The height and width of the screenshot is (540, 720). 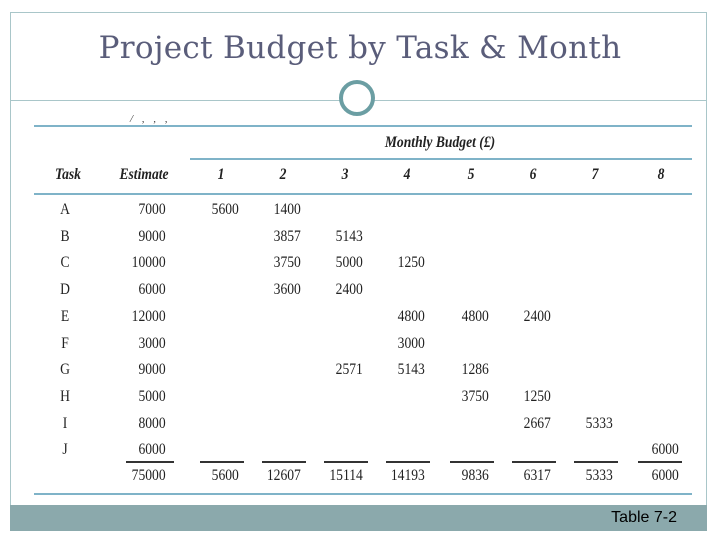 What do you see at coordinates (283, 475) in the screenshot?
I see `total-cell: 12607` at bounding box center [283, 475].